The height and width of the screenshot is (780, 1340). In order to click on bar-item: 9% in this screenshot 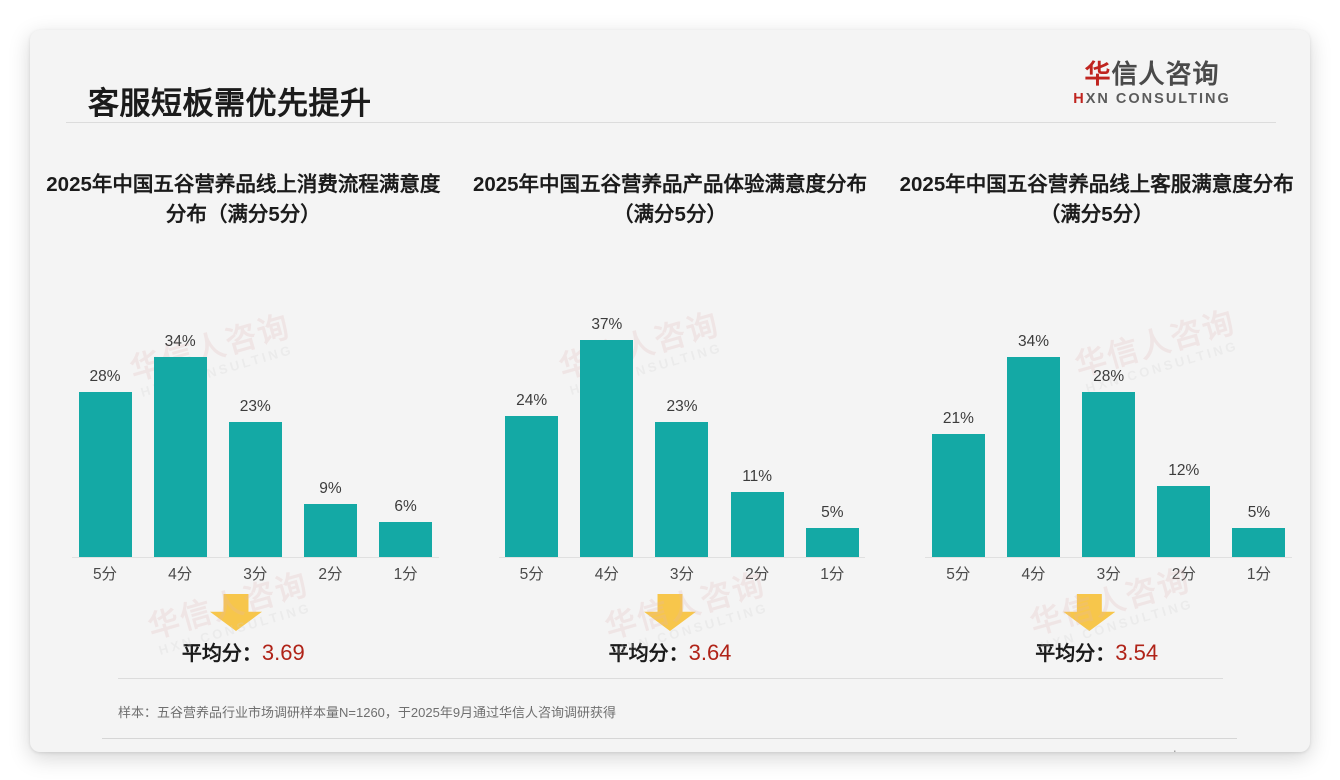, I will do `click(330, 439)`.